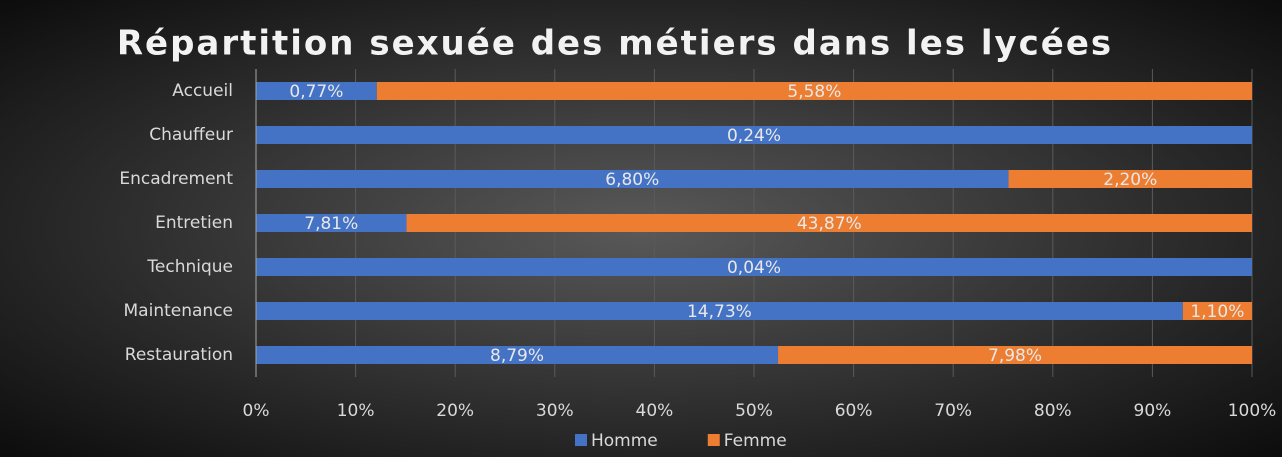 This screenshot has height=457, width=1282. What do you see at coordinates (455, 411) in the screenshot?
I see `x-tick-label: 20%` at bounding box center [455, 411].